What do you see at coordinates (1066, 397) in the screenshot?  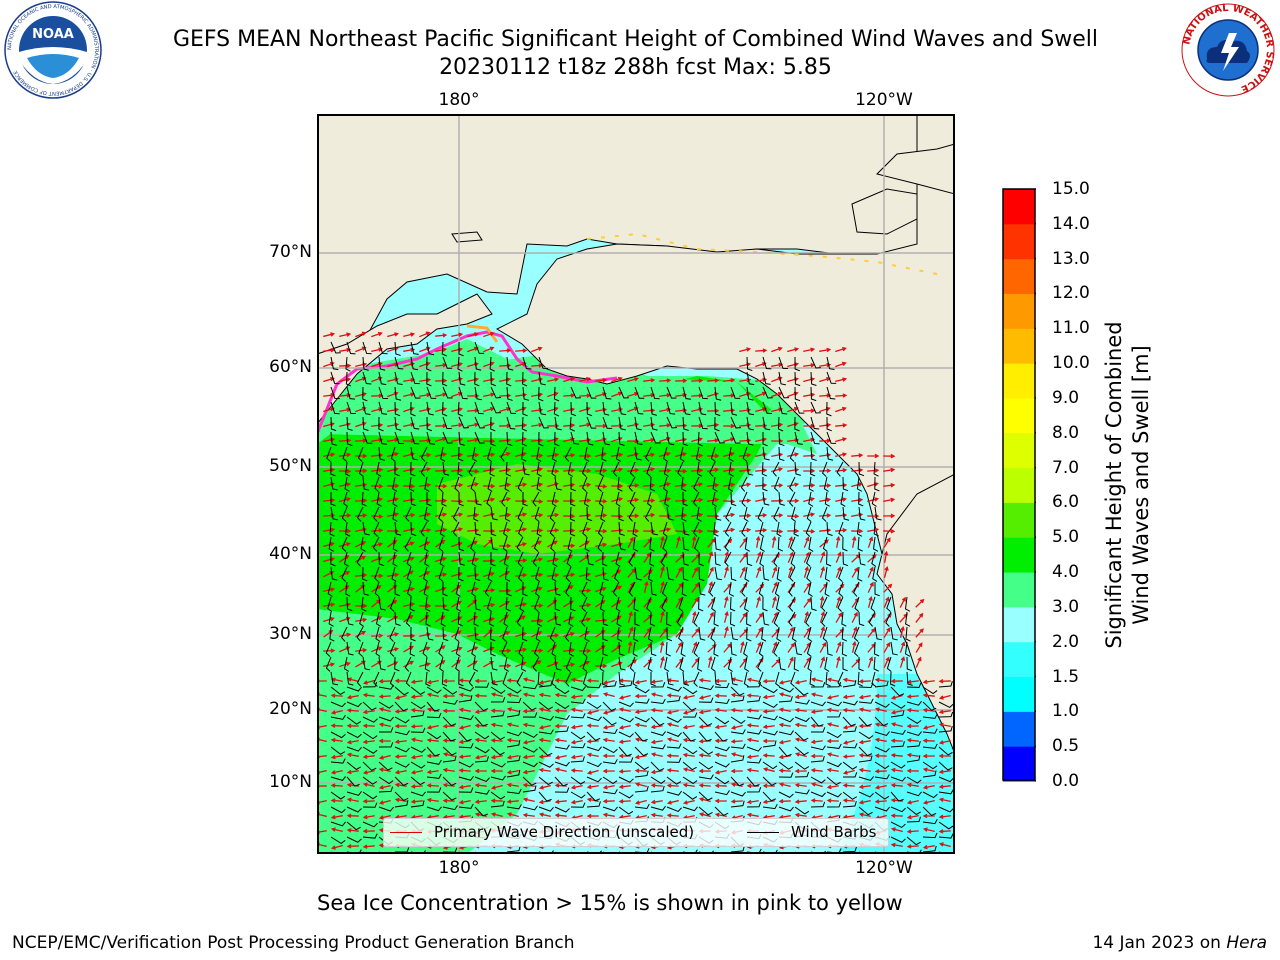 I see `colorbar-tick-label: 9.0` at bounding box center [1066, 397].